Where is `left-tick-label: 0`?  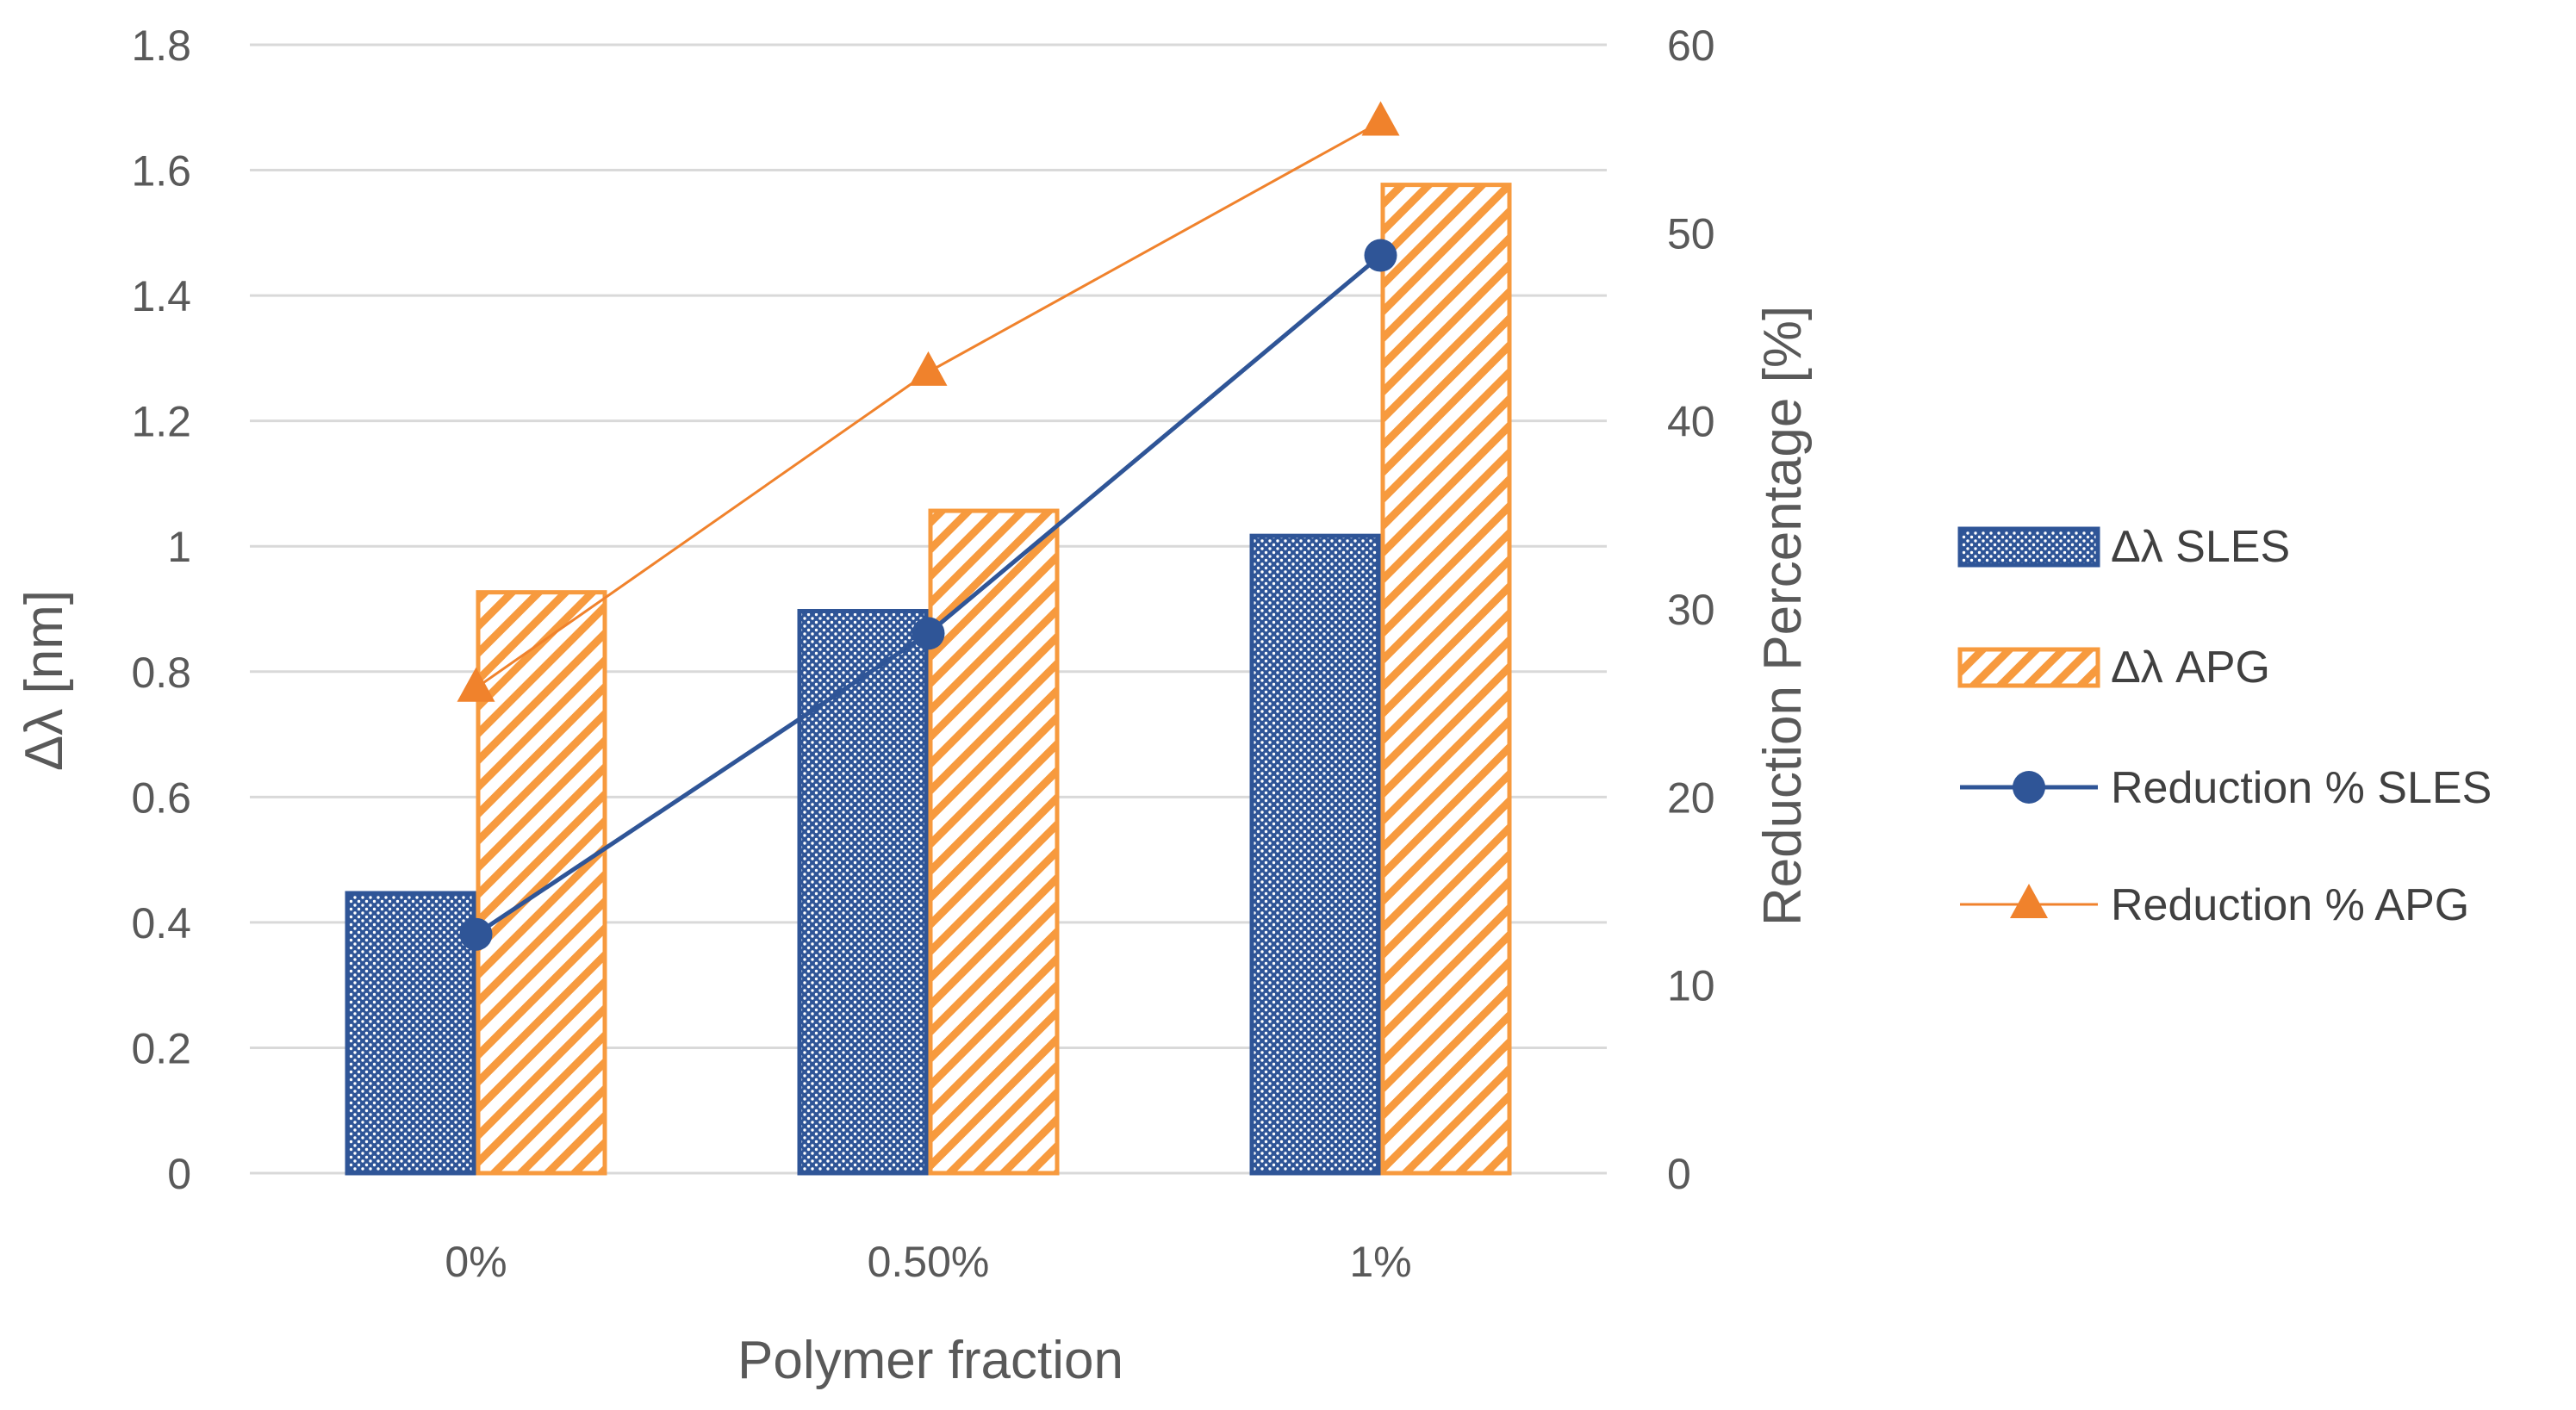
left-tick-label: 0 is located at coordinates (179, 1174).